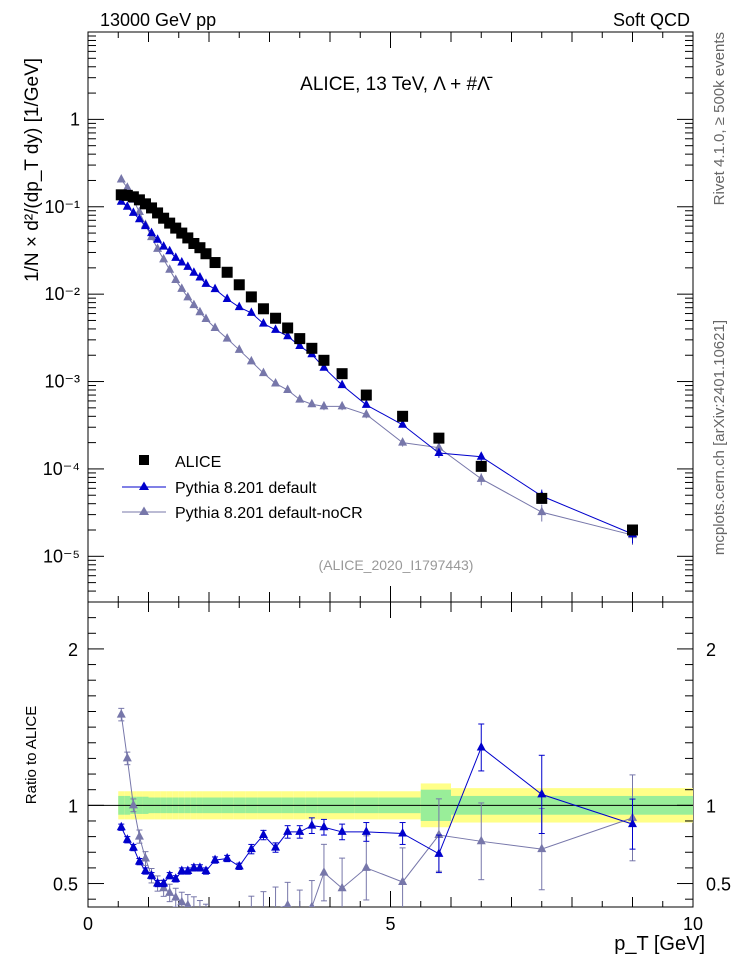 This screenshot has width=746, height=972. Describe the element at coordinates (75, 119) in the screenshot. I see `y-tick-label: 1` at that location.